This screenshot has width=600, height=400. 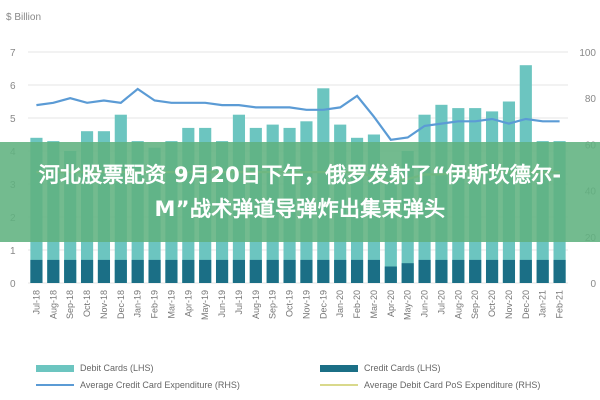 I want to click on x-tick-label: Dec-18, so click(x=121, y=304).